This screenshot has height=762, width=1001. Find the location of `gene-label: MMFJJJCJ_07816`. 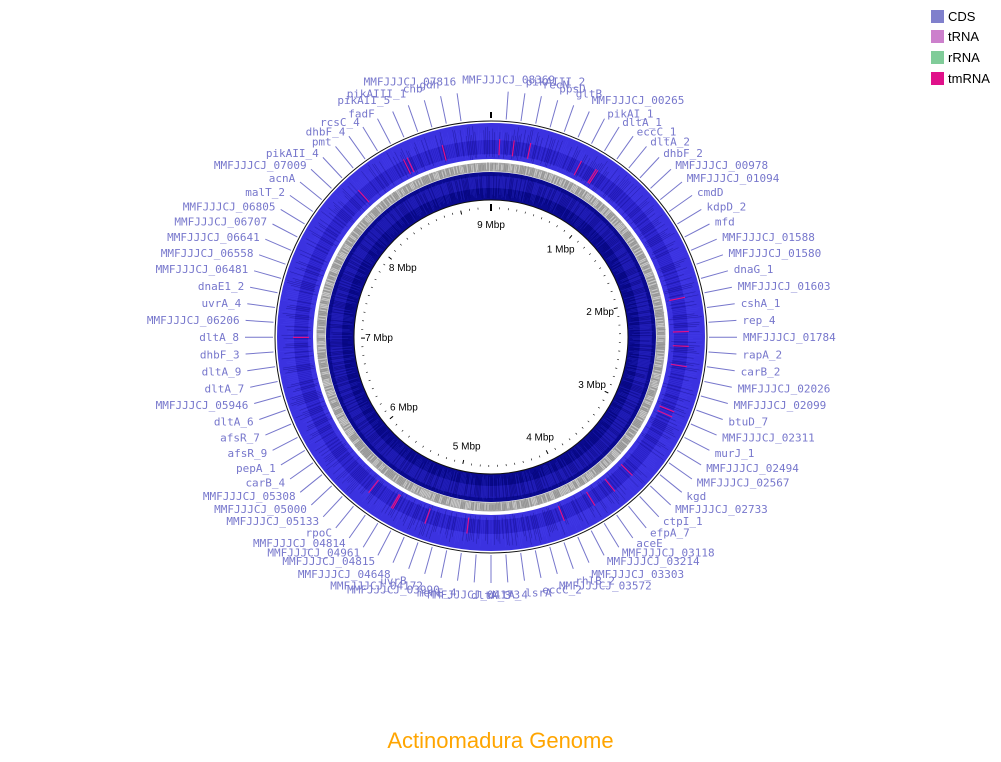

gene-label: MMFJJJCJ_07816 is located at coordinates (410, 81).